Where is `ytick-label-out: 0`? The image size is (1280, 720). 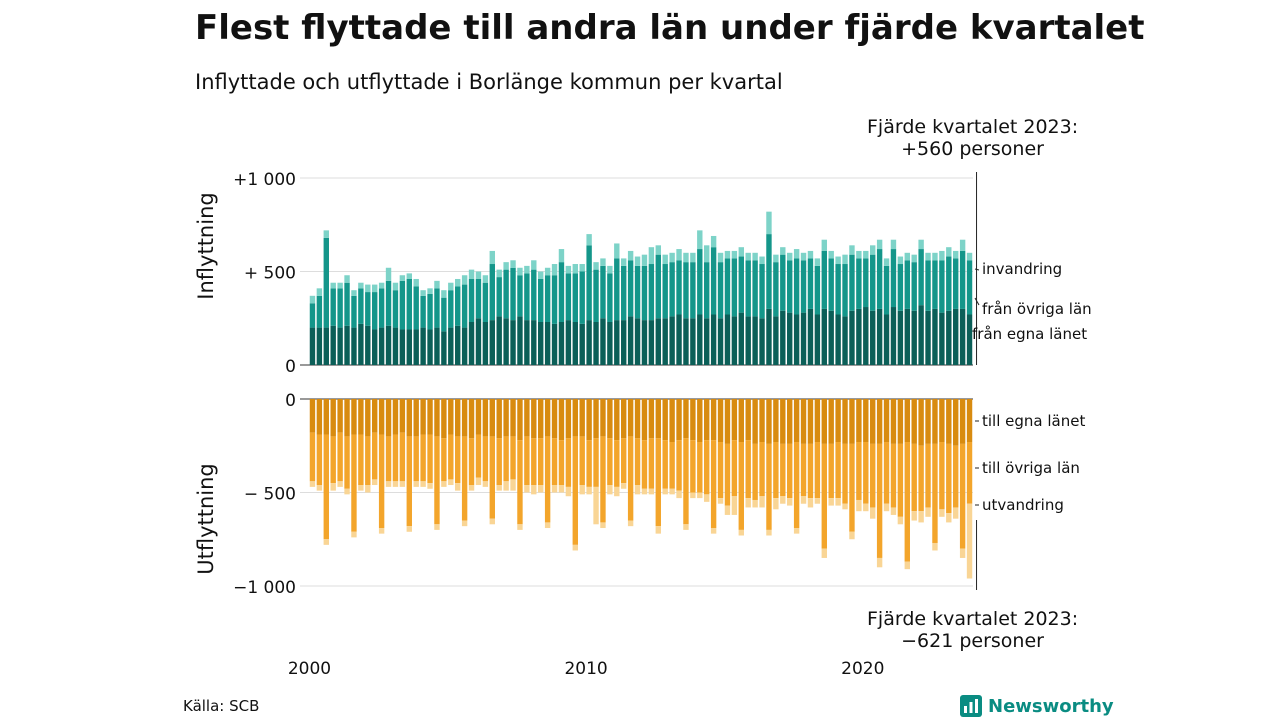 ytick-label-out: 0 is located at coordinates (290, 401).